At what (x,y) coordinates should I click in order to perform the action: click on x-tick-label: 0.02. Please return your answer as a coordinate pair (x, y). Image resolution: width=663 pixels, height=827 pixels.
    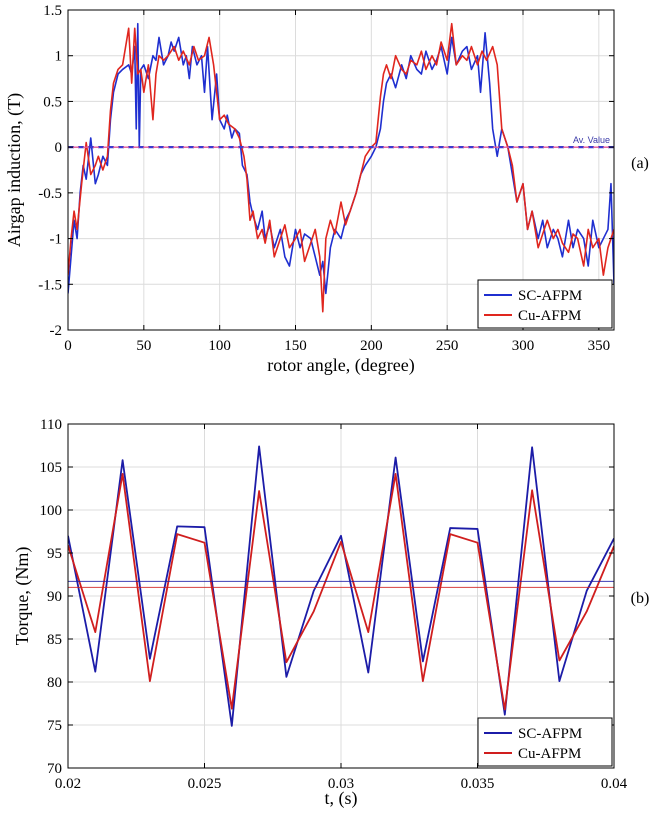
    Looking at the image, I should click on (68, 784).